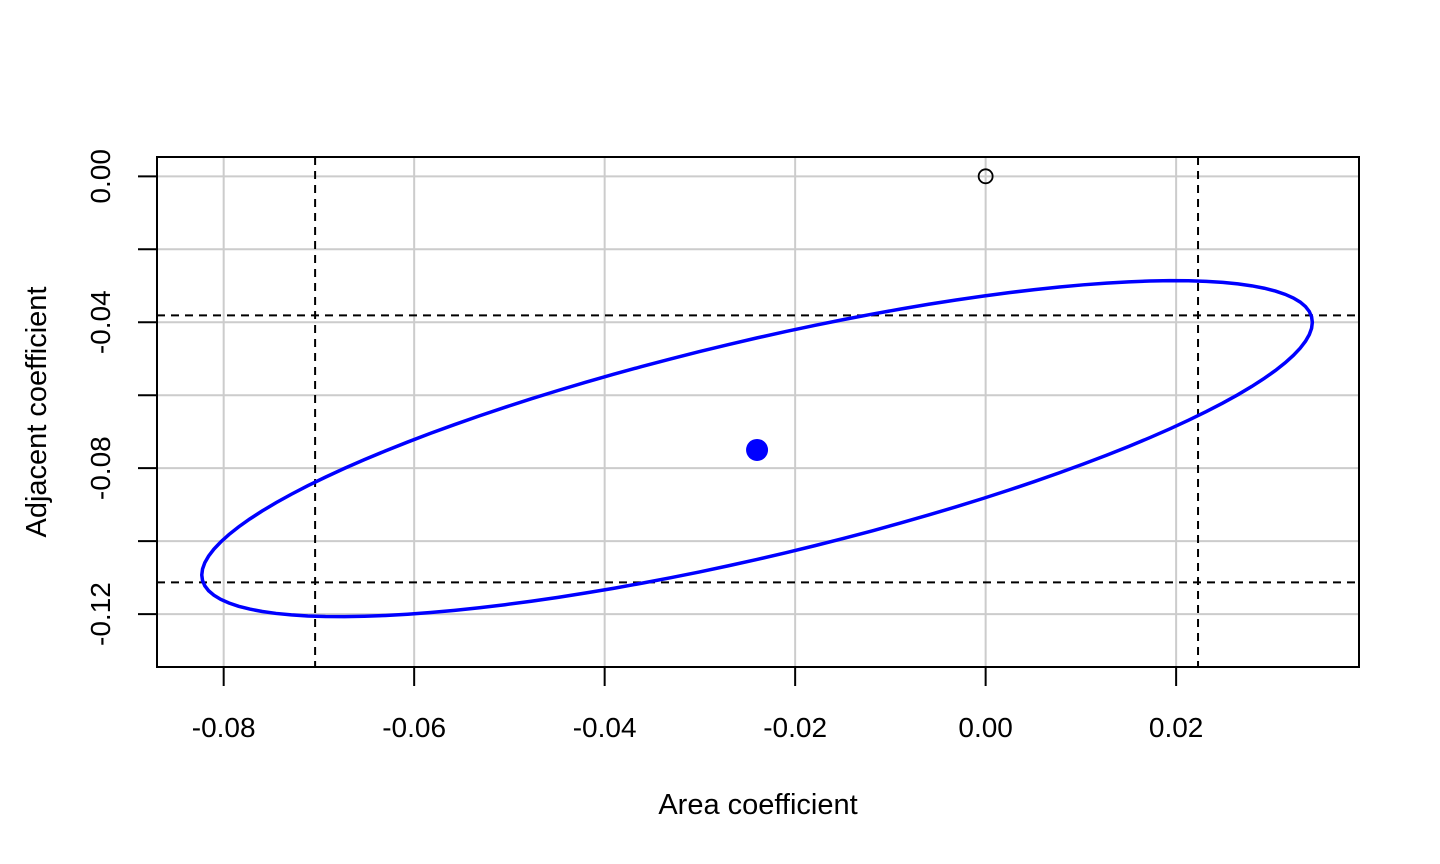  What do you see at coordinates (121, 397) in the screenshot?
I see `y-axis: -0.12 -0.08 -0.04 0.00` at bounding box center [121, 397].